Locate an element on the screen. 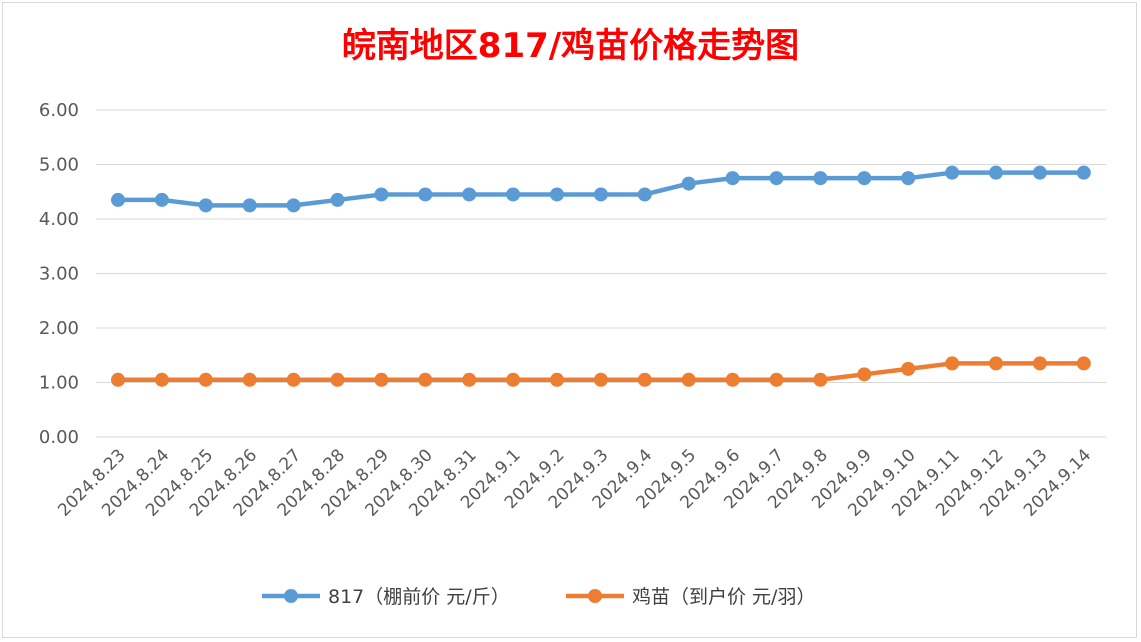 This screenshot has height=642, width=1141. y-tick-label: 3.00 is located at coordinates (59, 274).